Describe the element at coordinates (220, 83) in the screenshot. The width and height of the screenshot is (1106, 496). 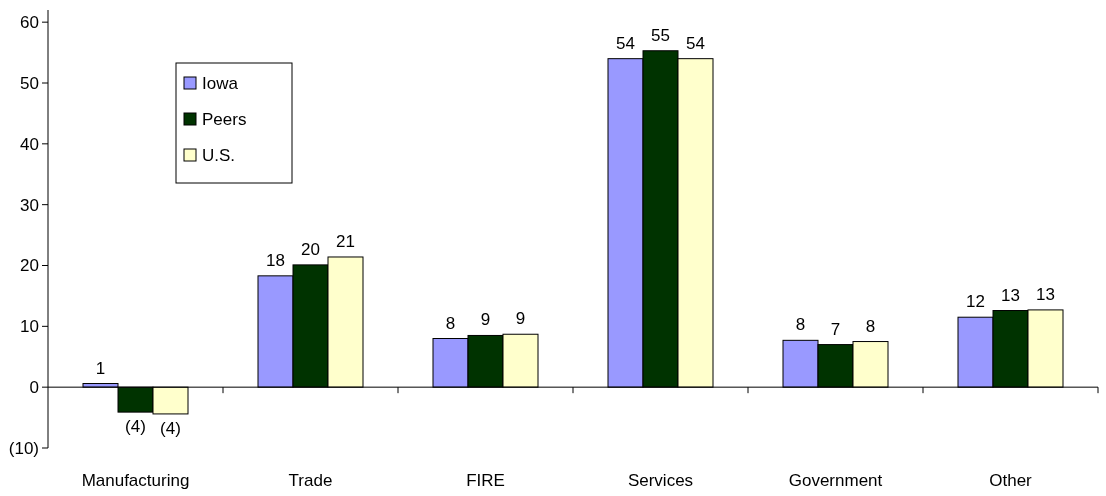
I see `legend-label: Iowa` at that location.